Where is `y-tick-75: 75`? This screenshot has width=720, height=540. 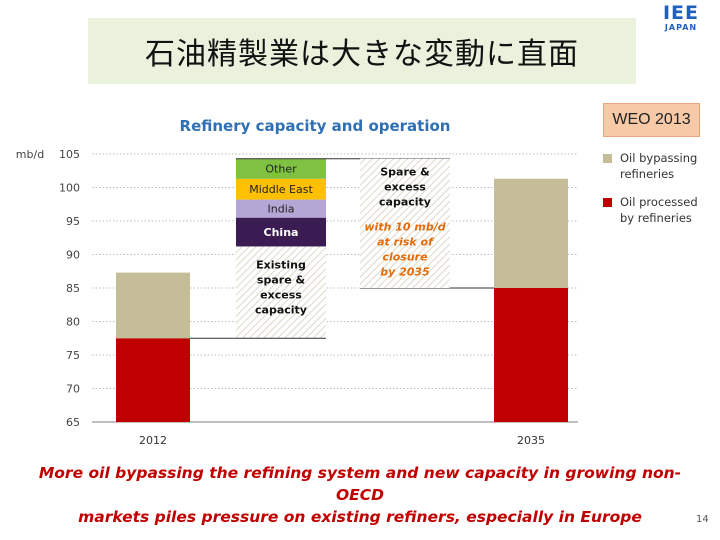 y-tick-75: 75 is located at coordinates (73, 355).